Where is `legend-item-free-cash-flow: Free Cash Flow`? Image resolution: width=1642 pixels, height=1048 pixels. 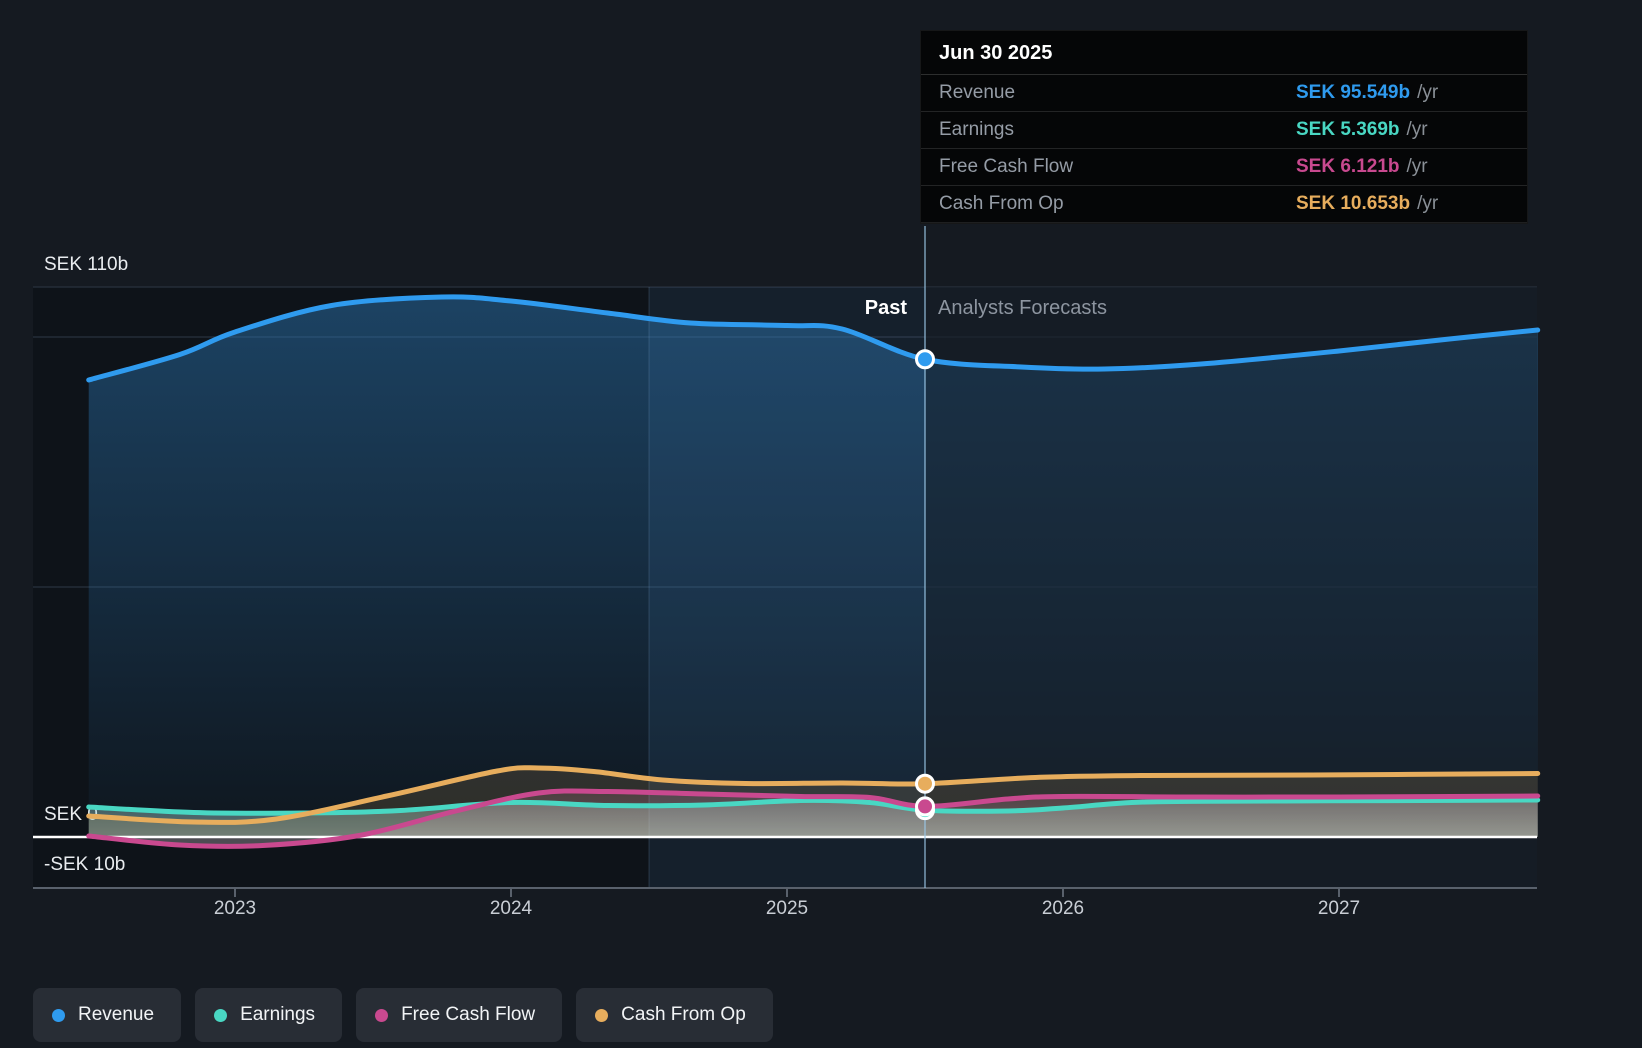
legend-item-free-cash-flow: Free Cash Flow is located at coordinates (459, 1015).